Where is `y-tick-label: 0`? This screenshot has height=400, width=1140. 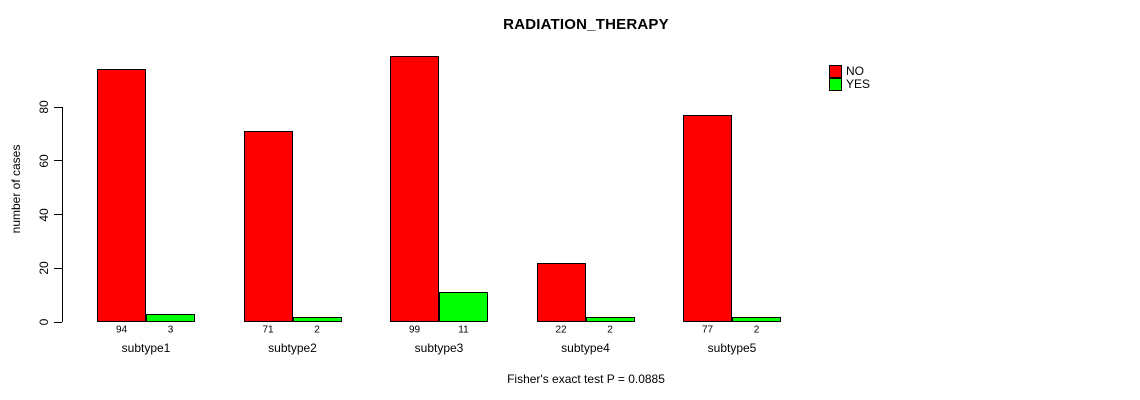 y-tick-label: 0 is located at coordinates (44, 322).